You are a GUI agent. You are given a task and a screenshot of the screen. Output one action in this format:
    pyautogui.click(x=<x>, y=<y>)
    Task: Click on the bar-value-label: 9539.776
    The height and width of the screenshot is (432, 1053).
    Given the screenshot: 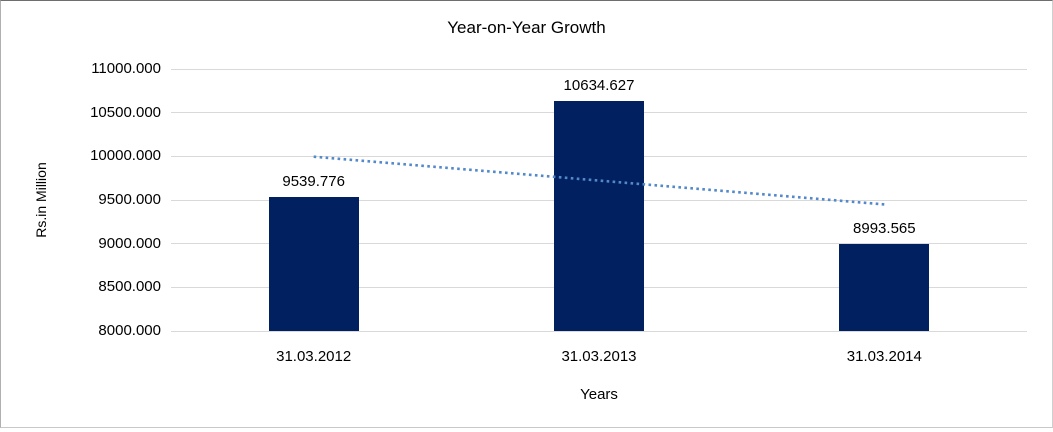 What is the action you would take?
    pyautogui.click(x=313, y=181)
    